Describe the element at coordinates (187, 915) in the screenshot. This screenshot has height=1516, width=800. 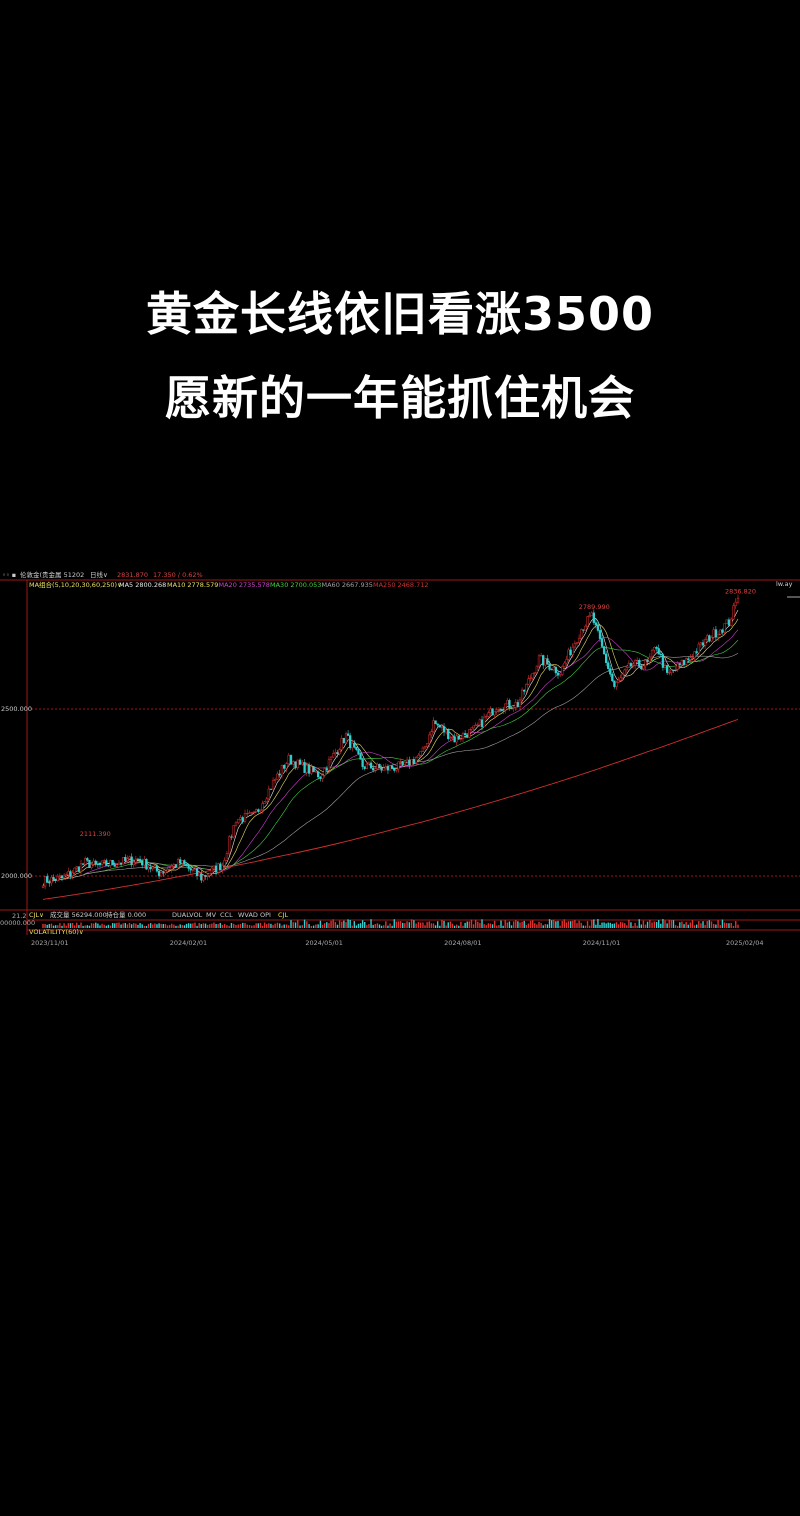
I see `indicator-tab: DUALVOL` at that location.